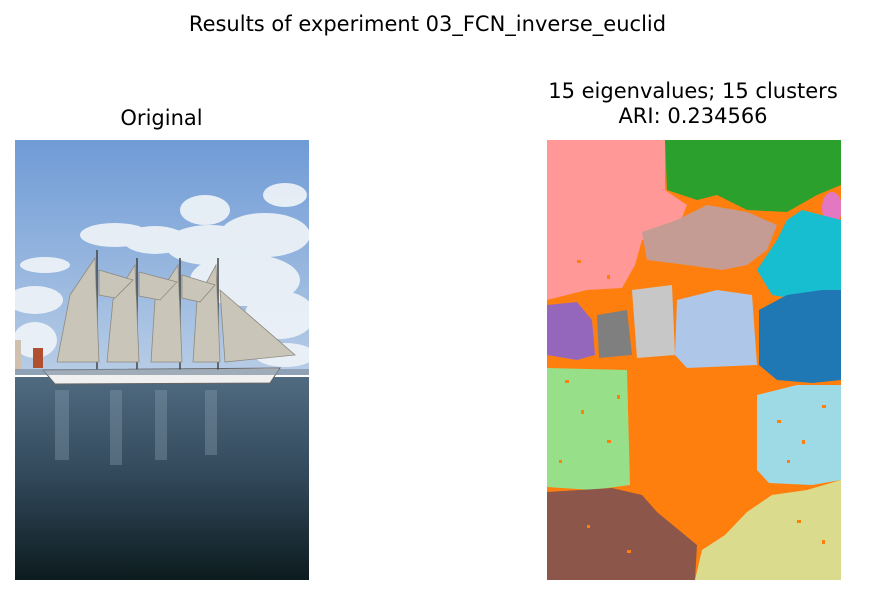  What do you see at coordinates (716, 329) in the screenshot?
I see `cluster-lightblue` at bounding box center [716, 329].